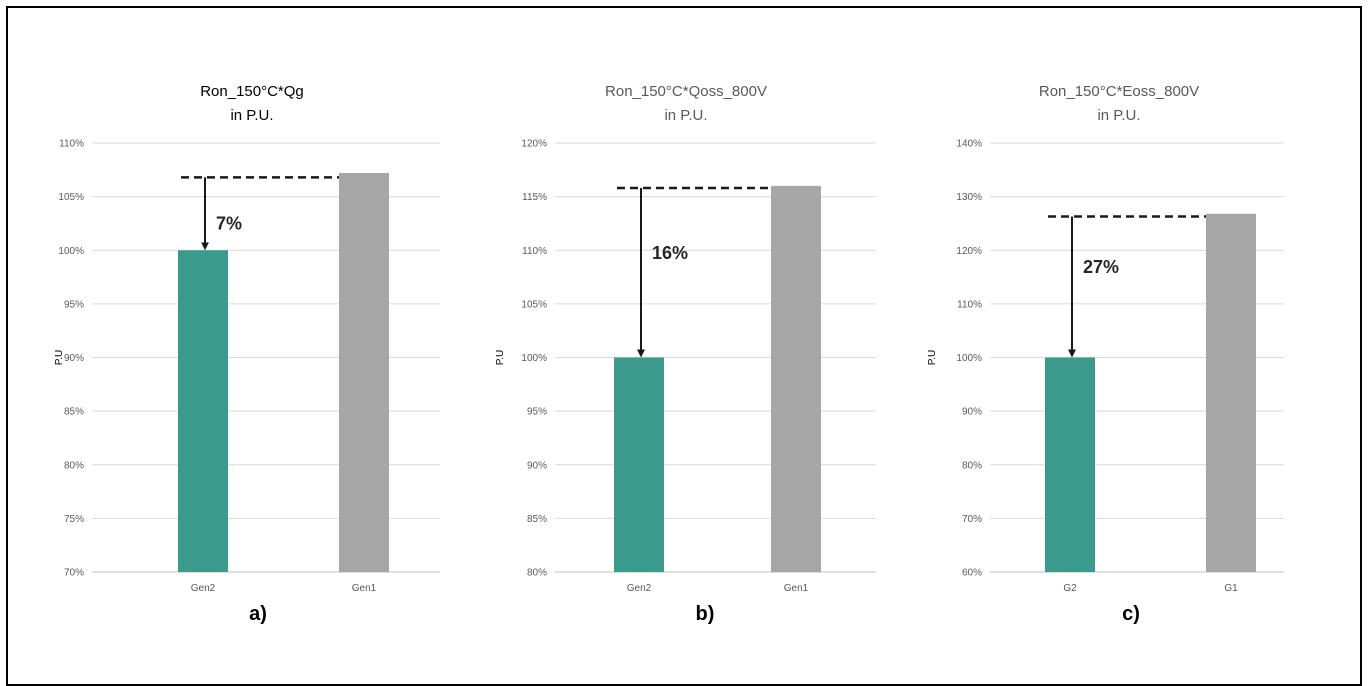  Describe the element at coordinates (74, 519) in the screenshot. I see `y-tick-label: 75%` at that location.